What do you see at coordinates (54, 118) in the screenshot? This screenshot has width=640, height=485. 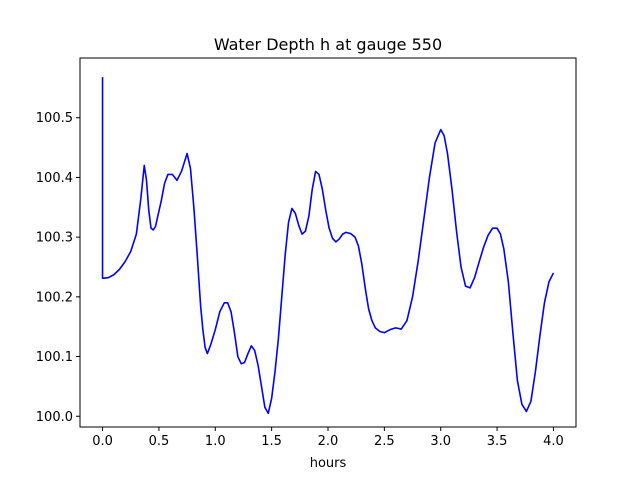 I see `y-tick-label: 100.5` at bounding box center [54, 118].